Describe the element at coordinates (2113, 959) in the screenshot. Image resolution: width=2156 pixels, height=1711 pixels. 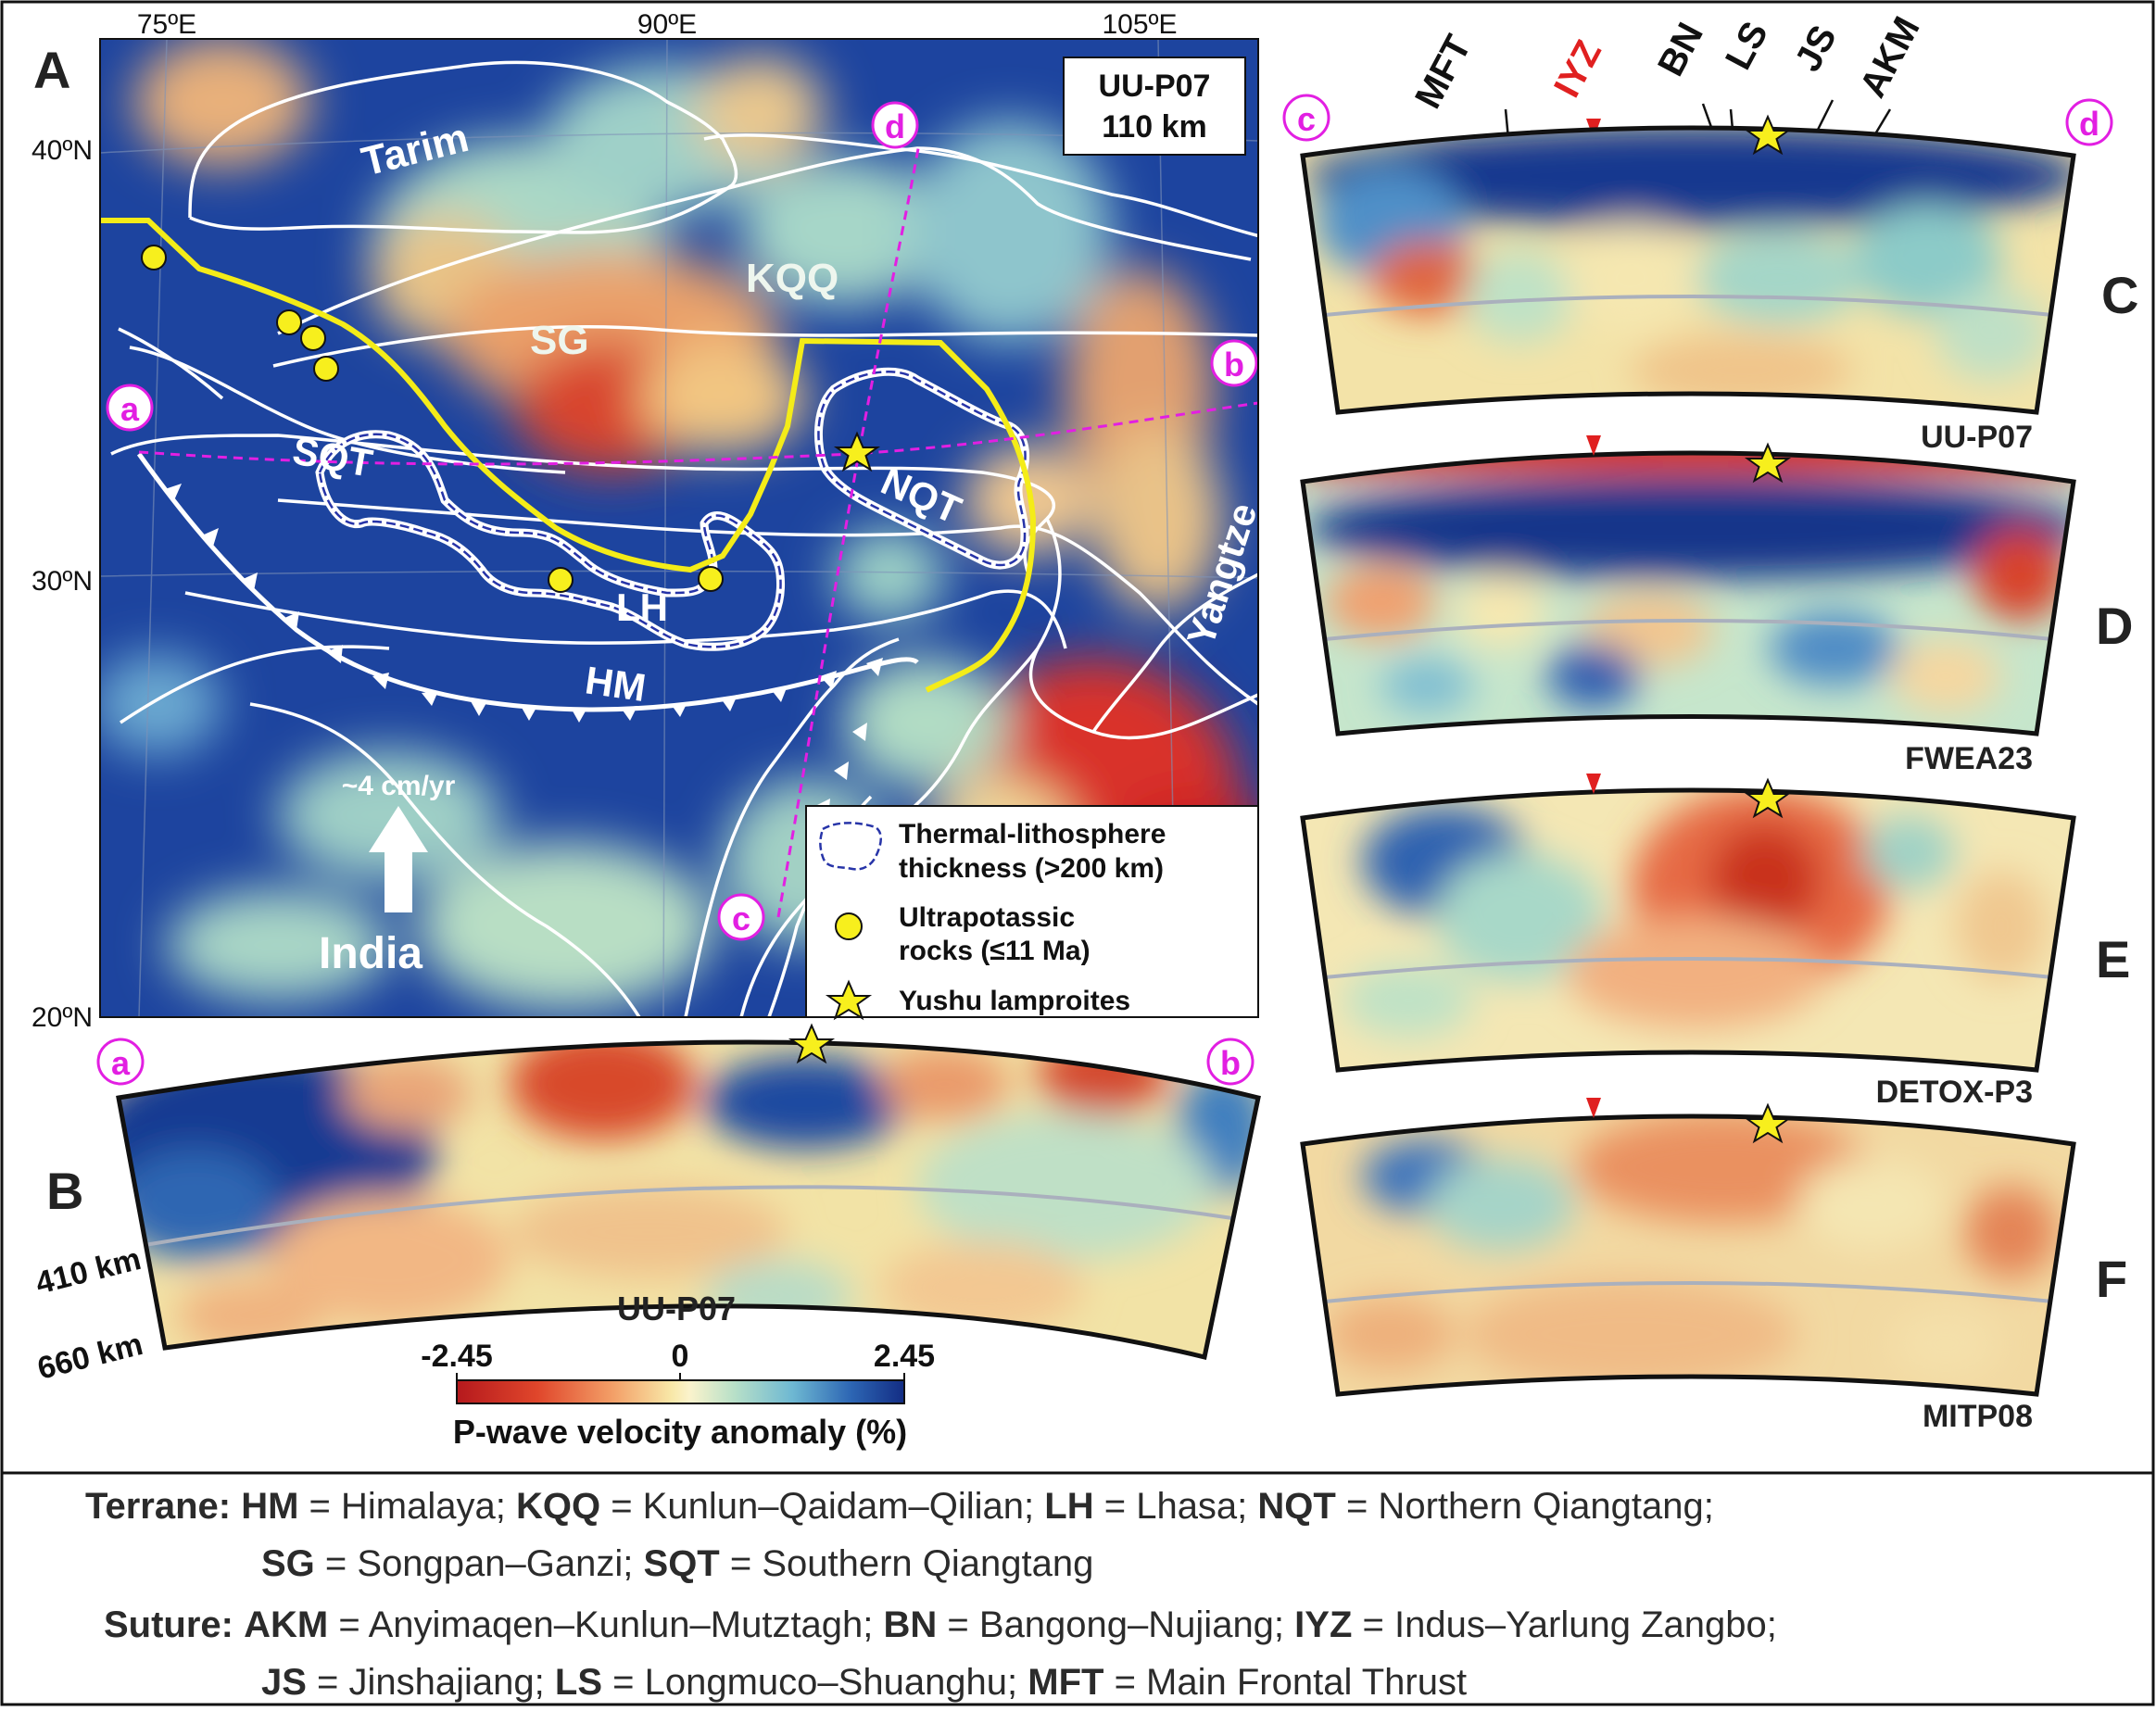
I see `panel-letter-e: E` at that location.